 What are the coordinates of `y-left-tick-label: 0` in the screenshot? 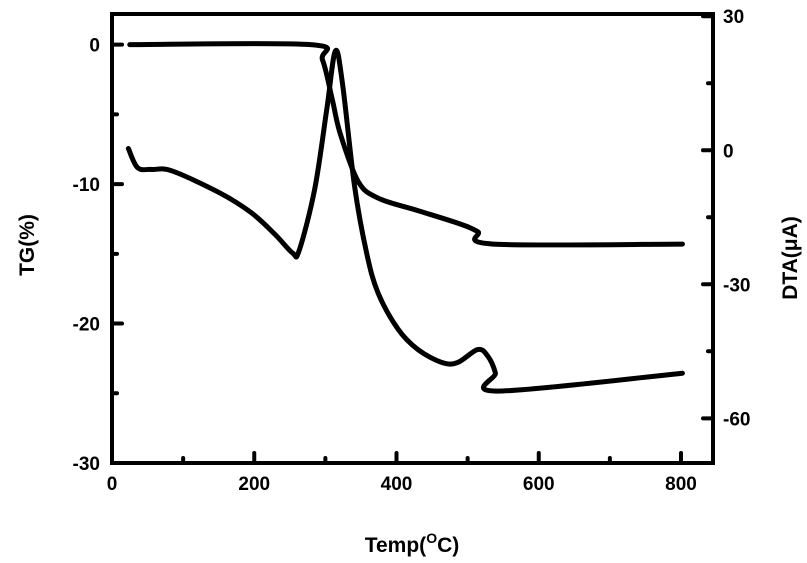 It's located at (94, 46).